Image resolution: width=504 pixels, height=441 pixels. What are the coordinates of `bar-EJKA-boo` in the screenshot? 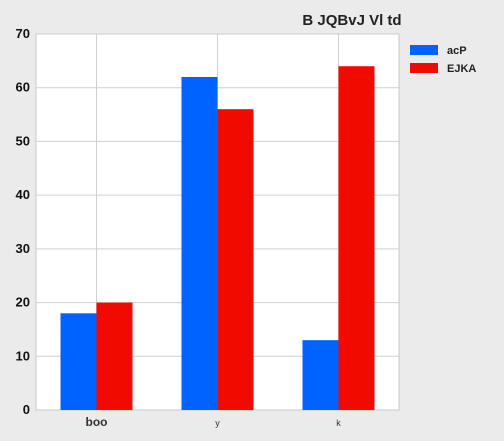 It's located at (114, 356).